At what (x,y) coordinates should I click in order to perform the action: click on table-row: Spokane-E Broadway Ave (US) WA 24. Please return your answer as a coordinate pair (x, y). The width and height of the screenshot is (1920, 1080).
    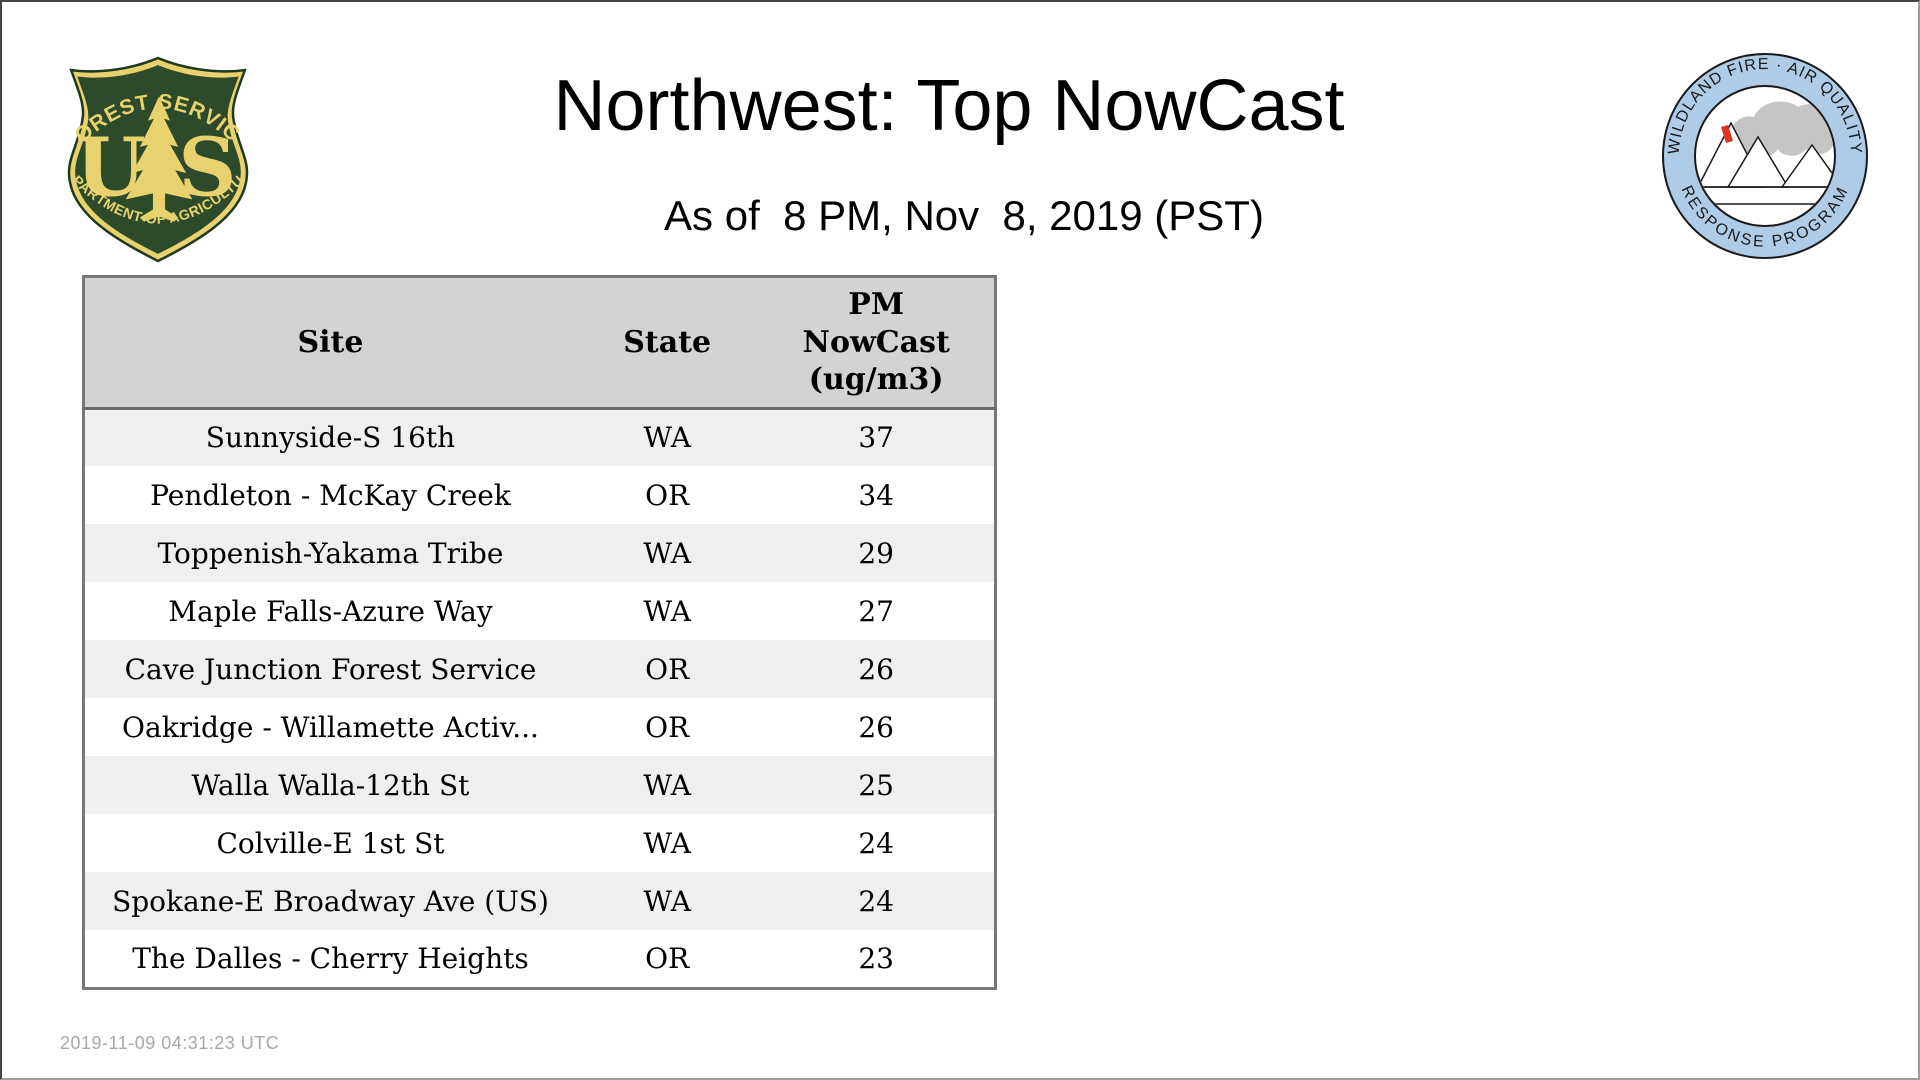
    Looking at the image, I should click on (539, 901).